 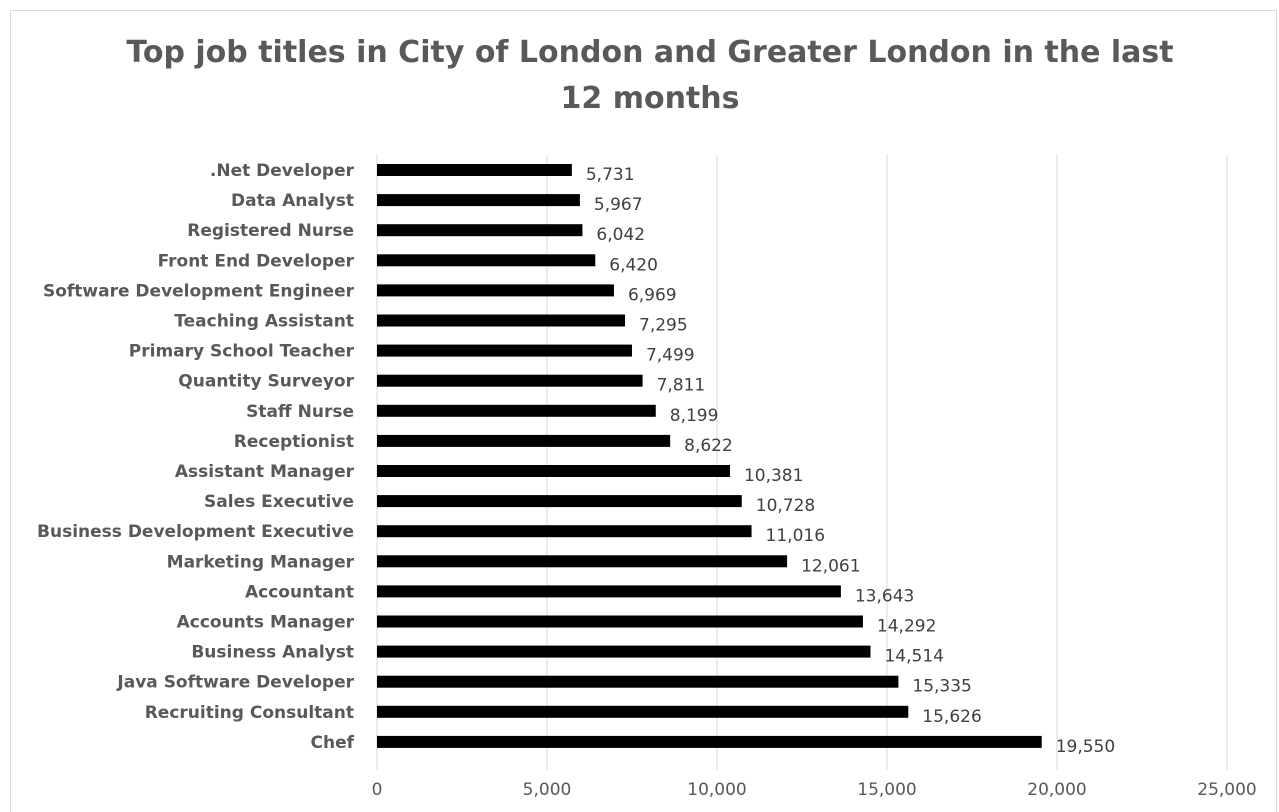 I want to click on category-label: Marketing Manager, so click(x=261, y=562).